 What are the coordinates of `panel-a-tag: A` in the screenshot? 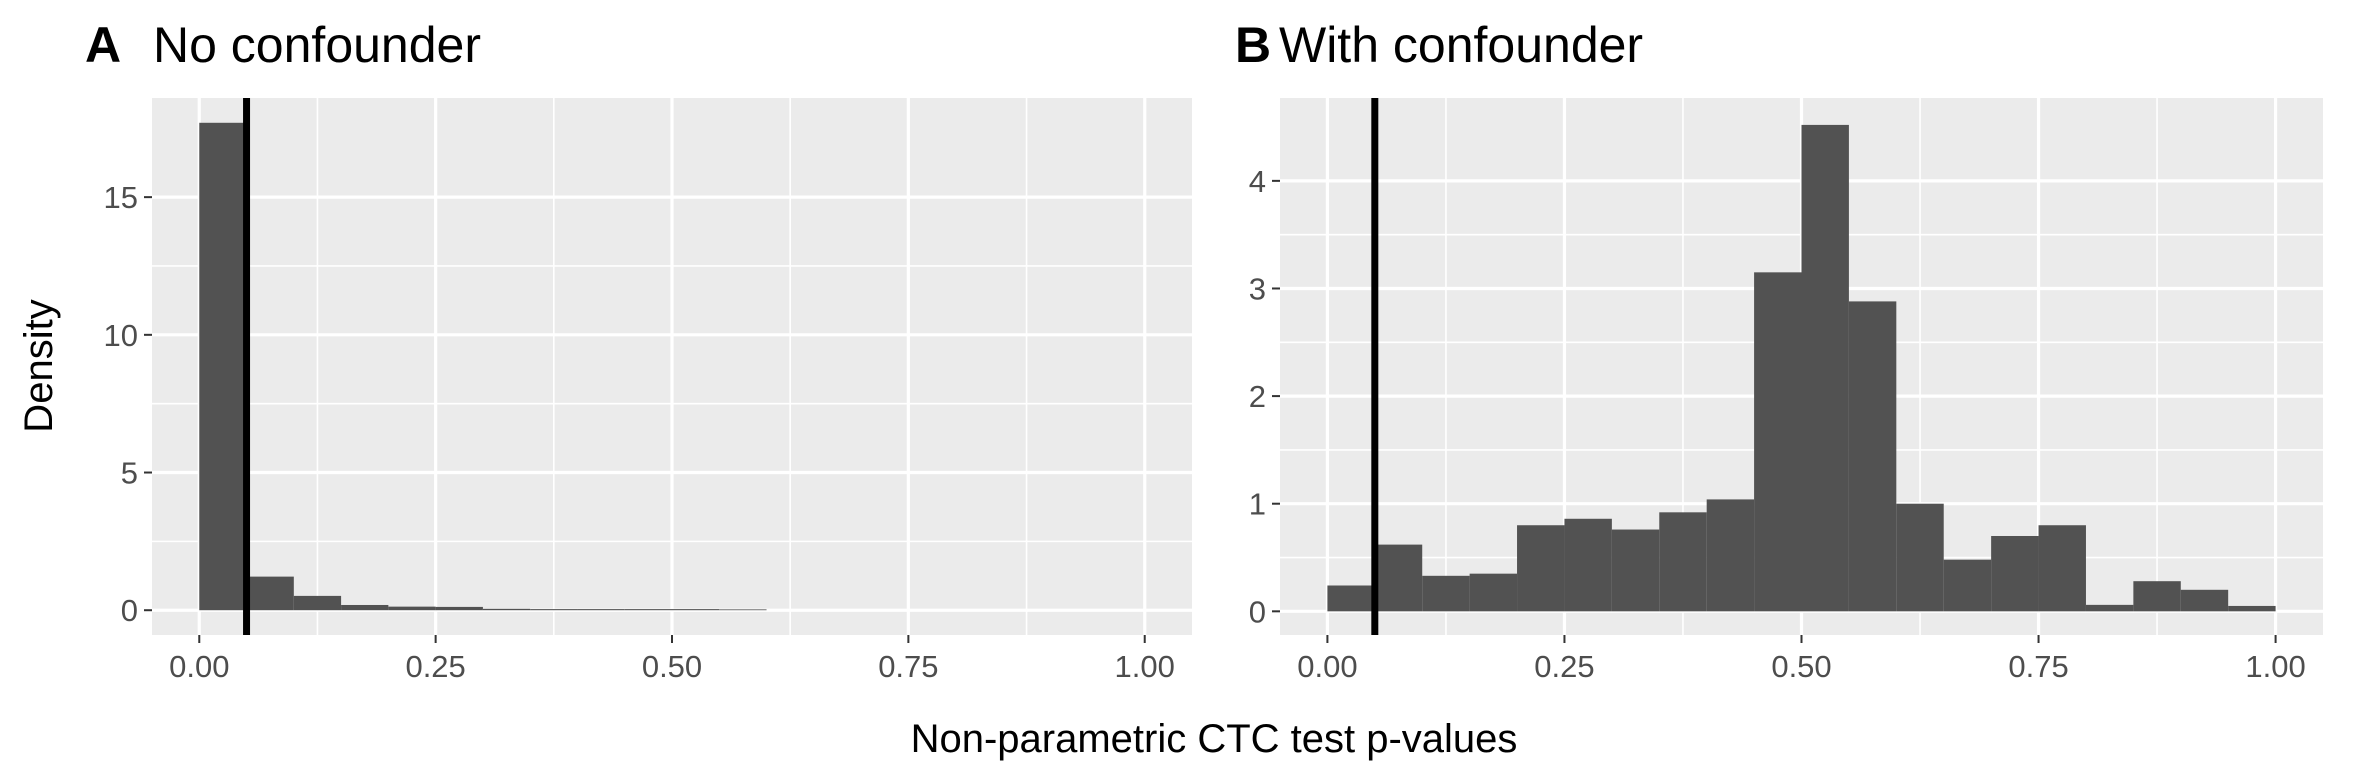 It's located at (103, 45).